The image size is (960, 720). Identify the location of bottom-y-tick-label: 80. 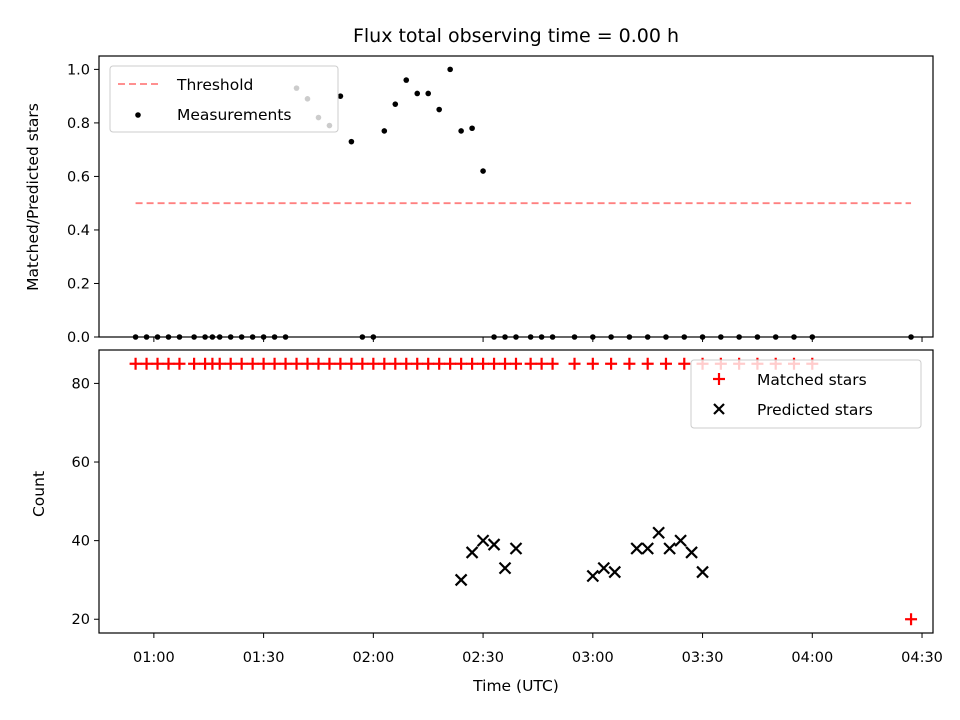
(81, 384).